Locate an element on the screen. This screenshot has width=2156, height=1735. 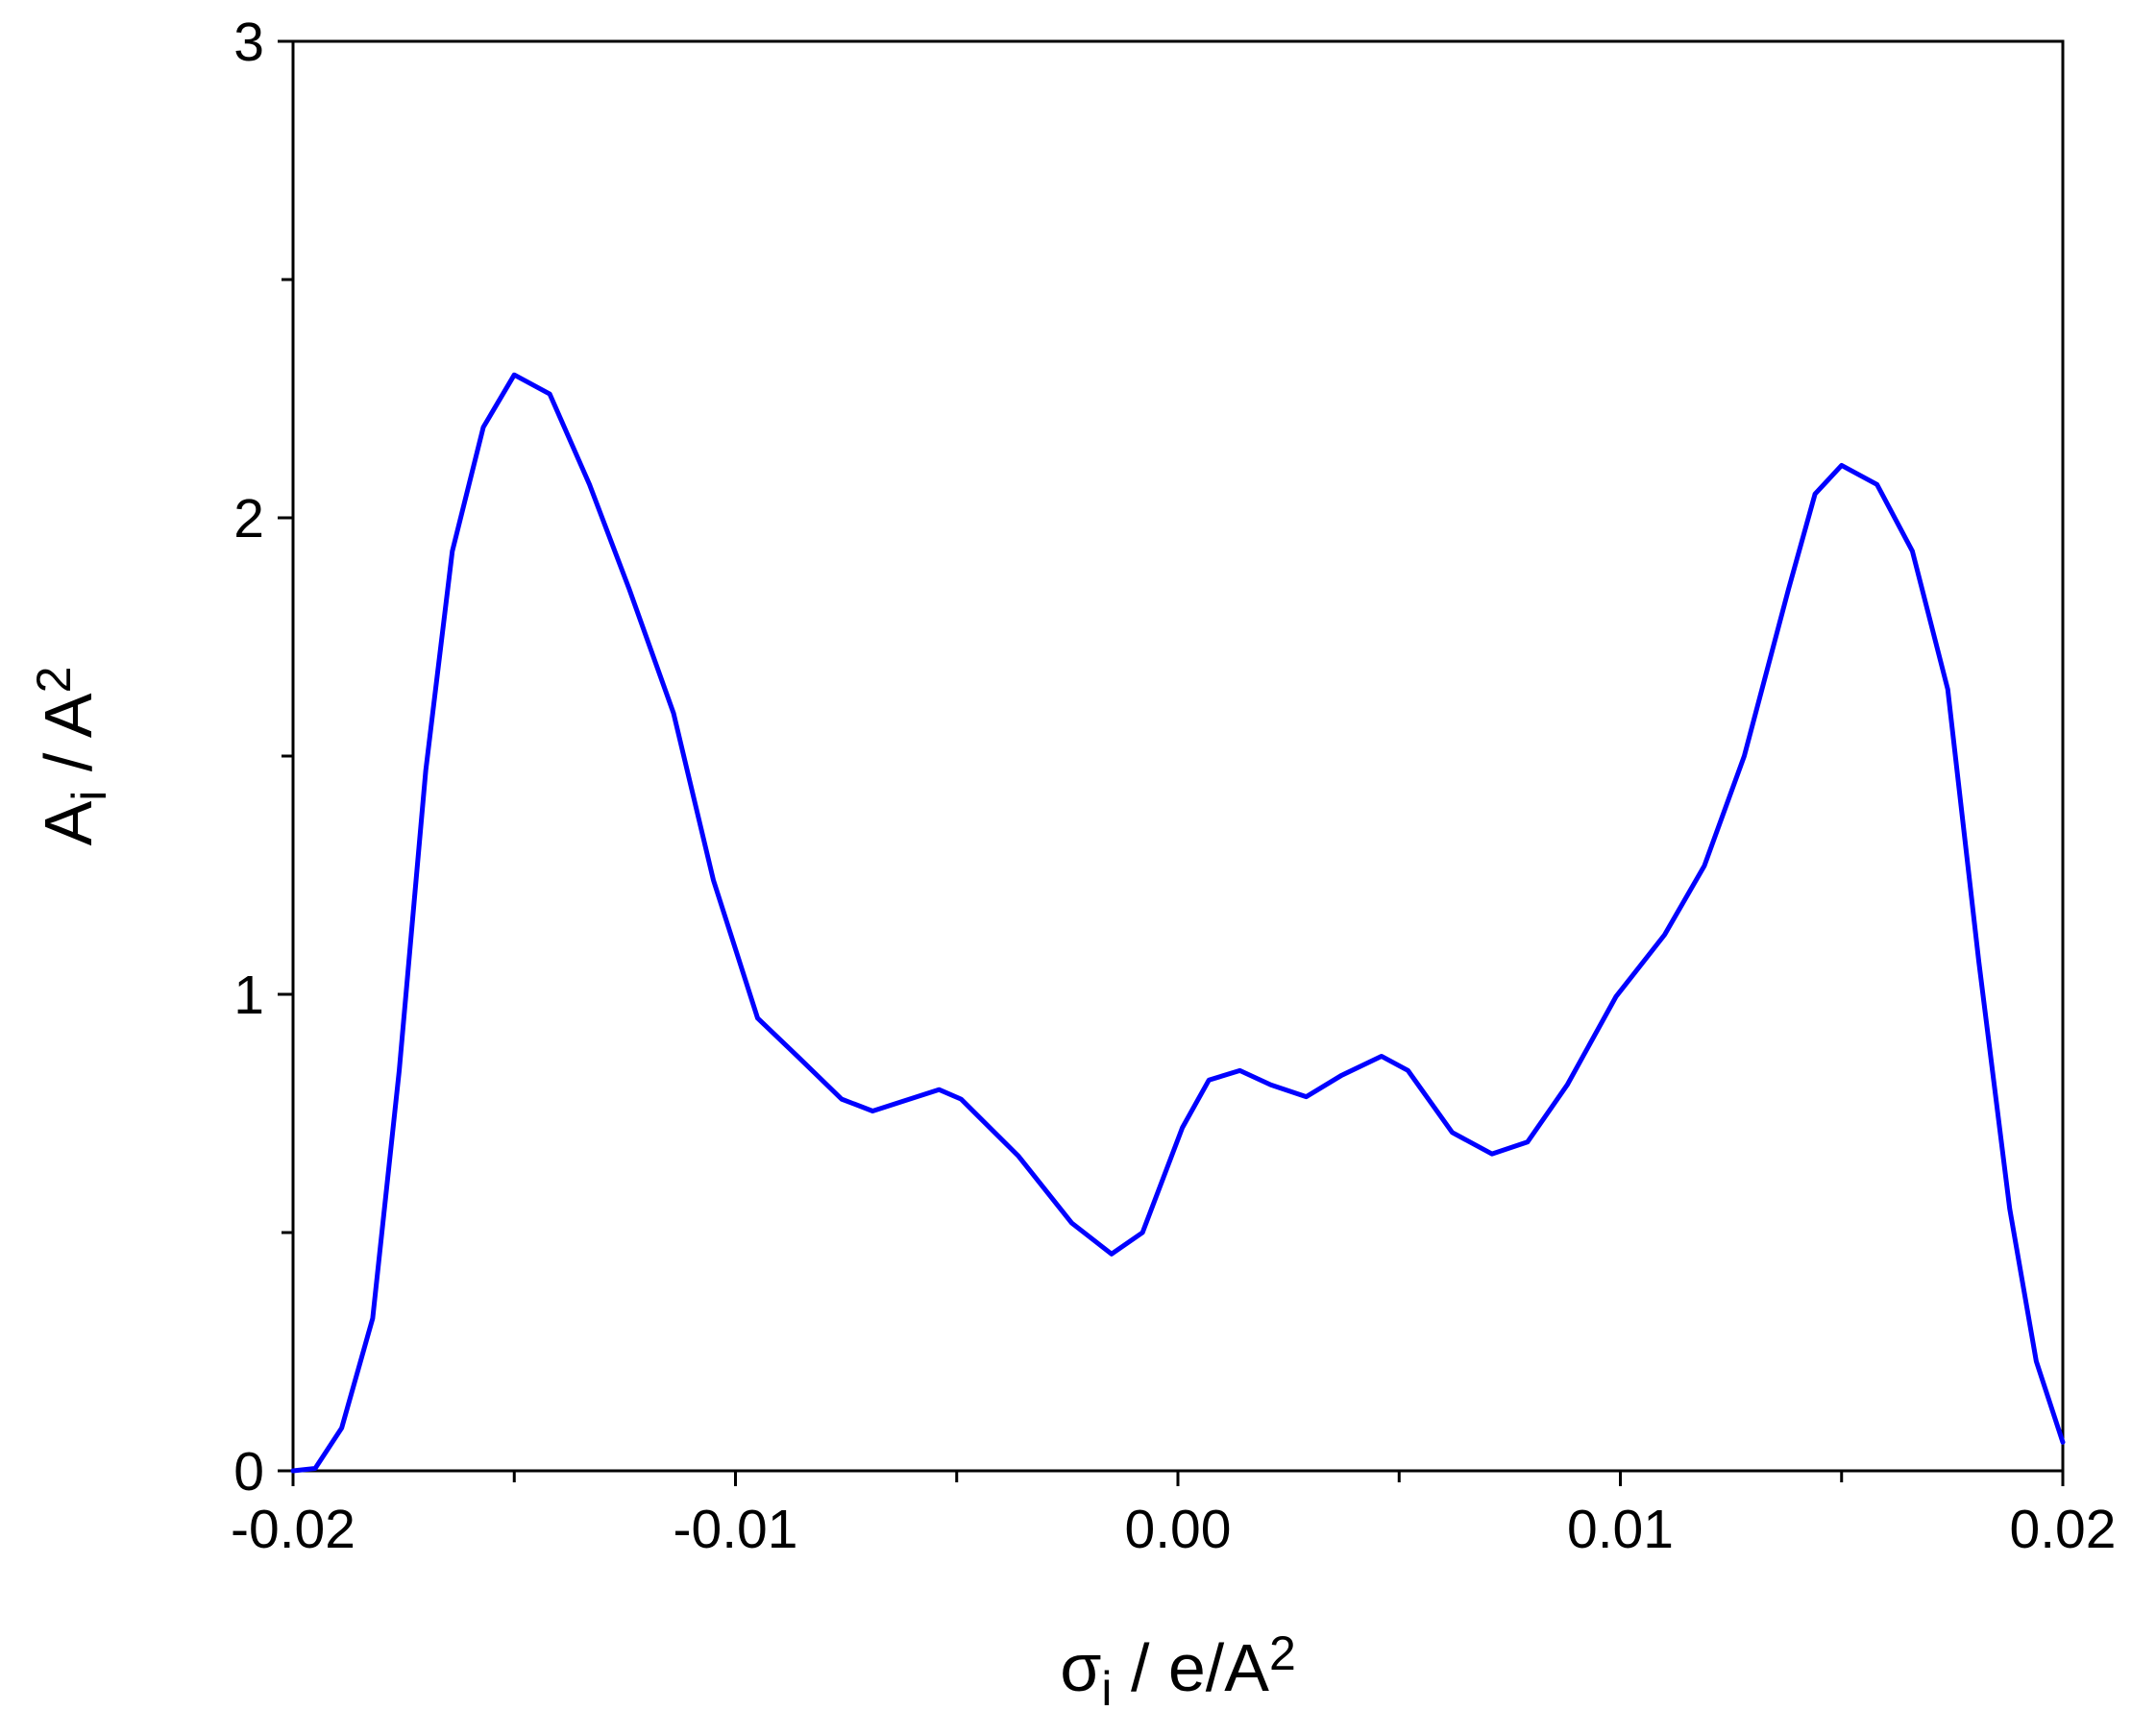
y-axis-label: Ai / A2 is located at coordinates (72, 756).